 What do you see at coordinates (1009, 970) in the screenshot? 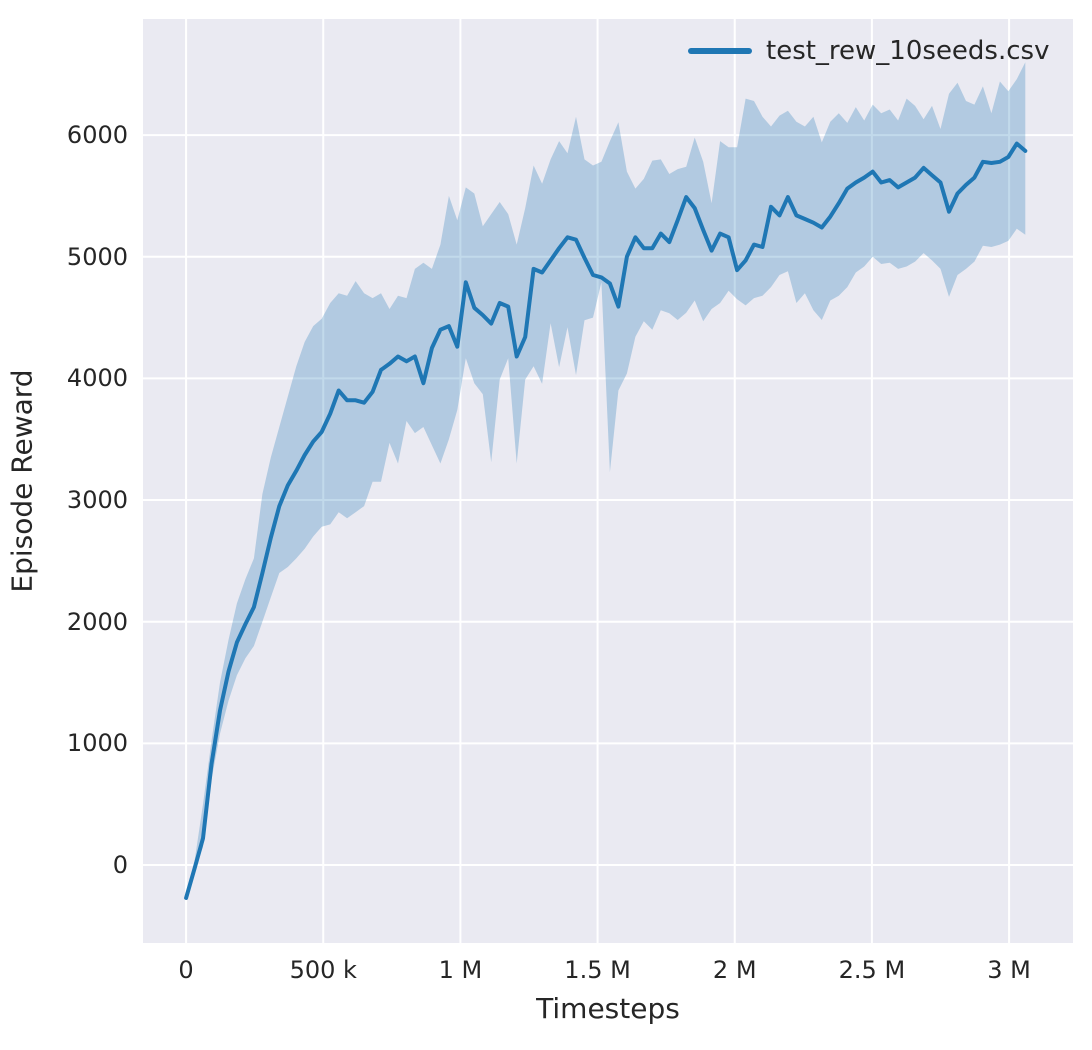
I see `x-tick-label: 3 M` at bounding box center [1009, 970].